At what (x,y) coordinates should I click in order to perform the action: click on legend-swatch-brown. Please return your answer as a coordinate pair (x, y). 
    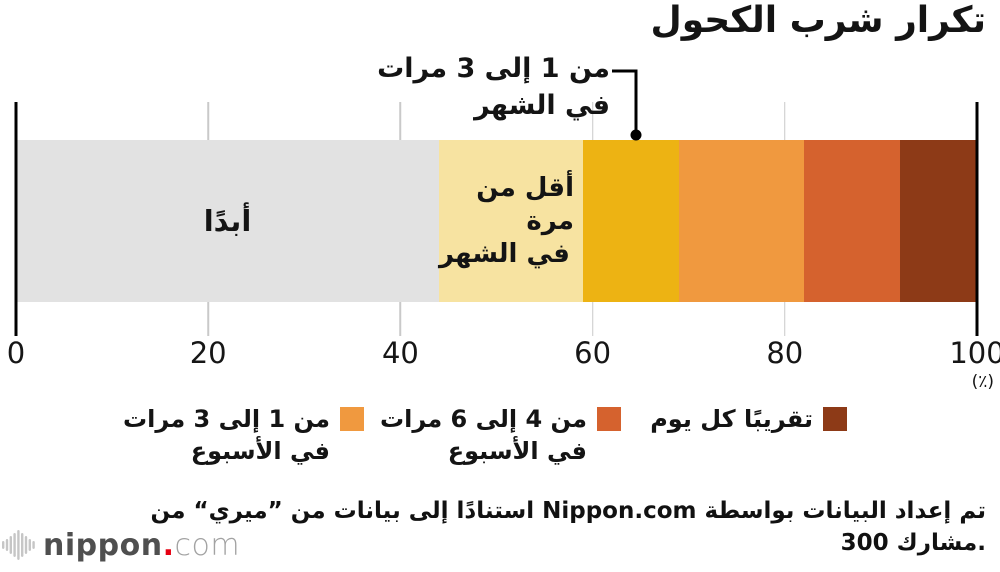
    Looking at the image, I should click on (835, 419).